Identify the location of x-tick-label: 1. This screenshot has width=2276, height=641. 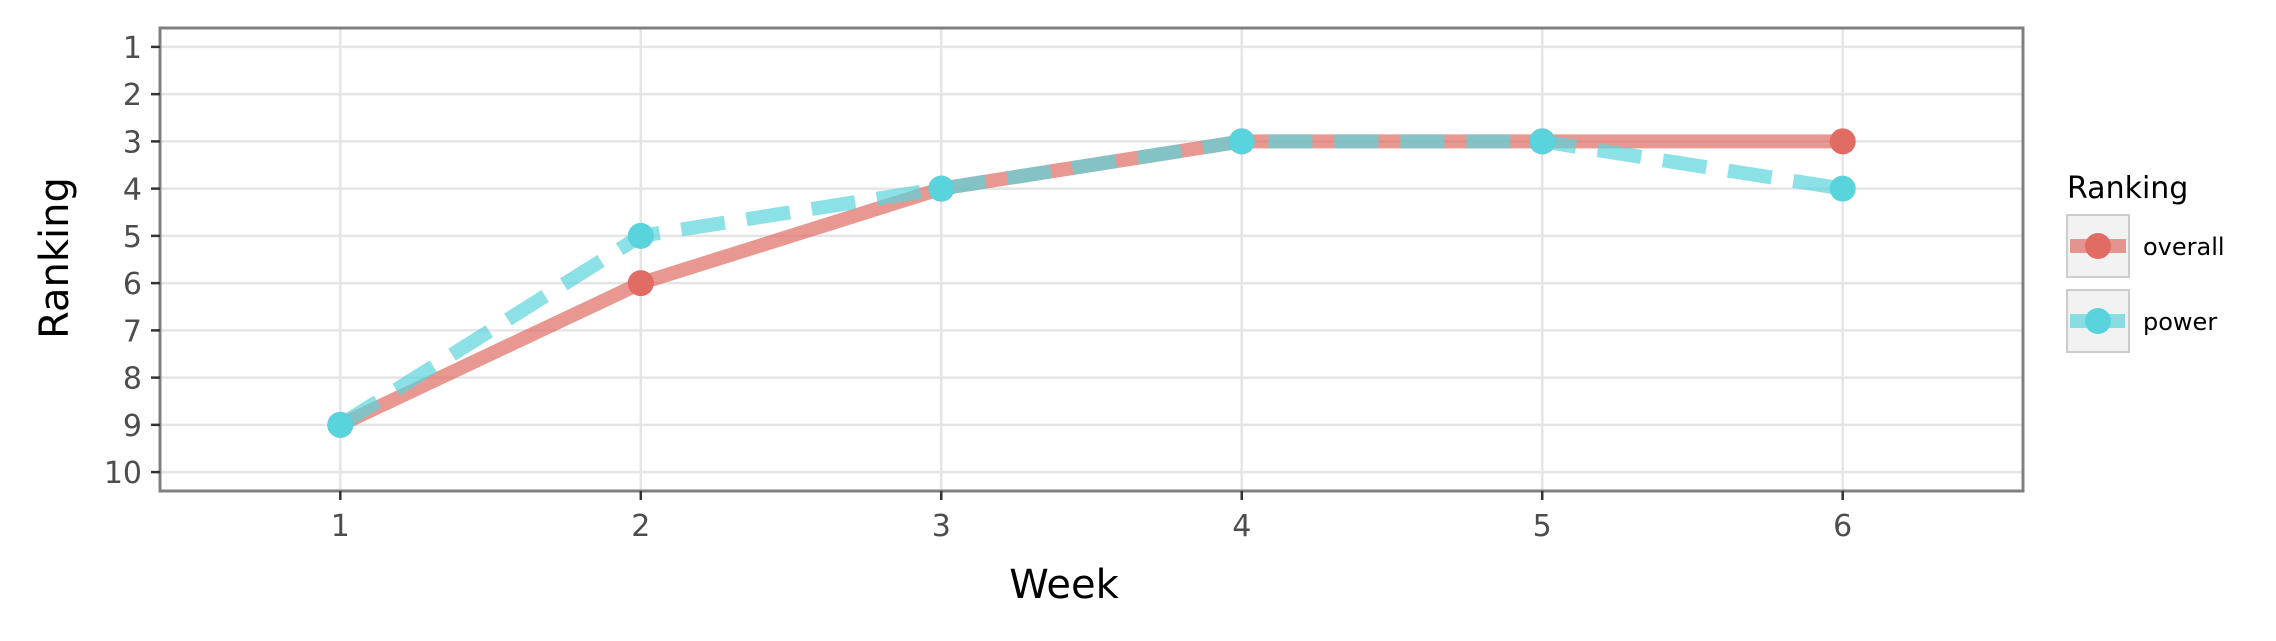
(340, 526).